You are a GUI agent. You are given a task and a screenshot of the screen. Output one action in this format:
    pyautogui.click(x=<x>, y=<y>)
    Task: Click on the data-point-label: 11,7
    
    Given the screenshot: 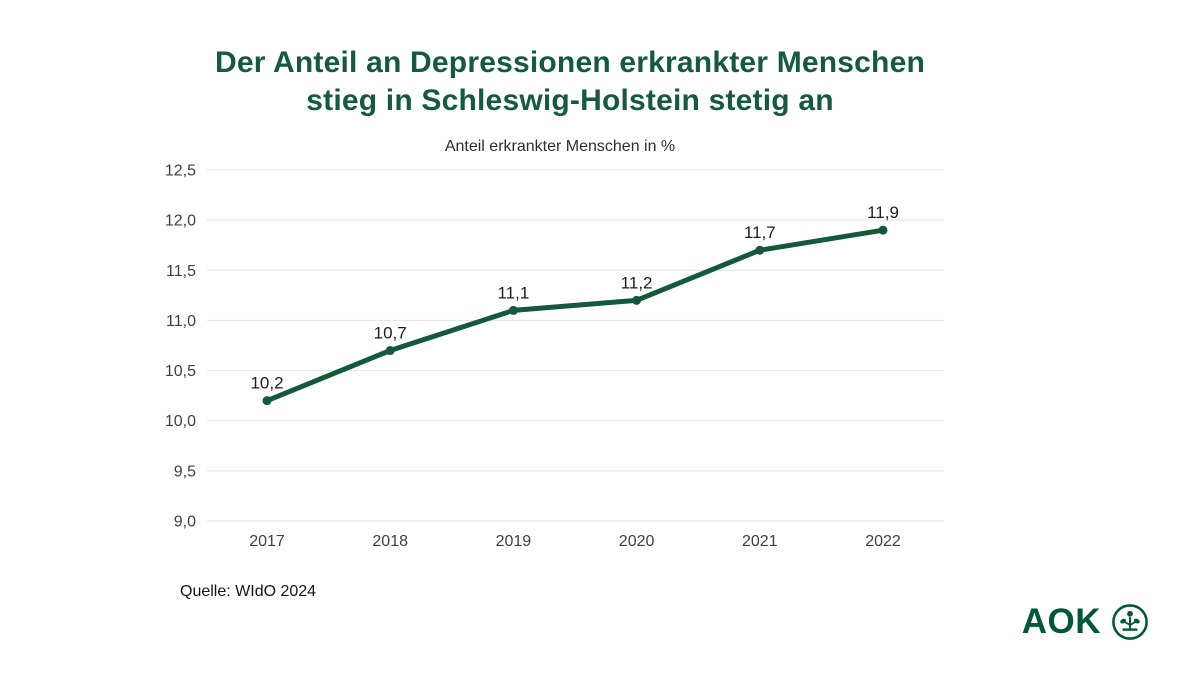 What is the action you would take?
    pyautogui.click(x=760, y=232)
    